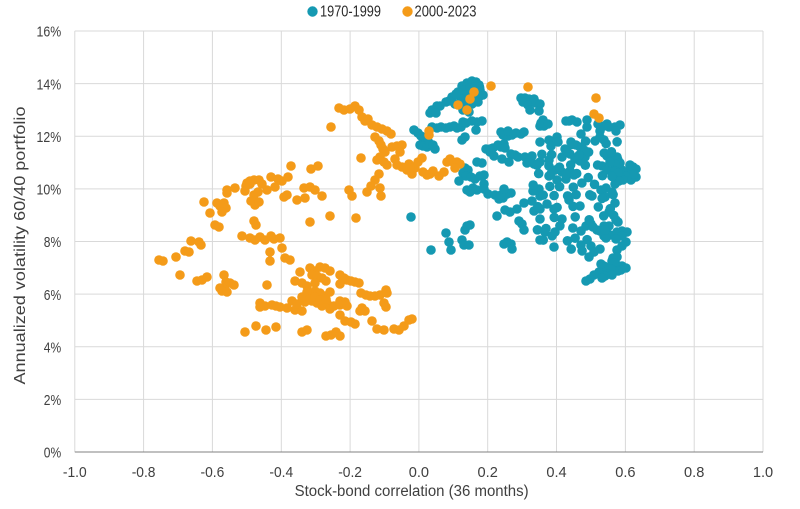  What do you see at coordinates (213, 472) in the screenshot?
I see `svg-text: -0.6` at bounding box center [213, 472].